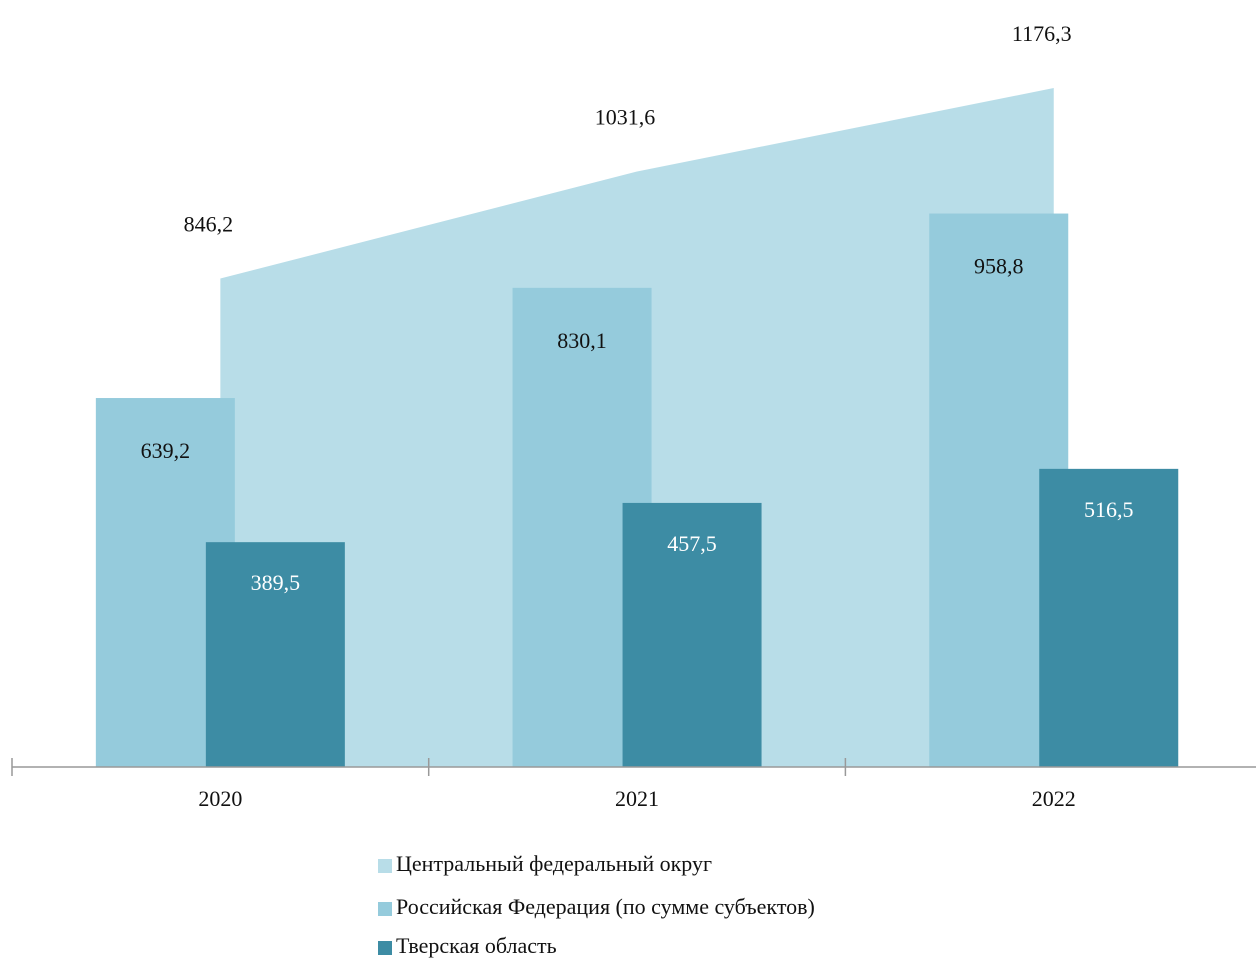 The height and width of the screenshot is (964, 1256). I want to click on x-tick-label: 2020, so click(220, 798).